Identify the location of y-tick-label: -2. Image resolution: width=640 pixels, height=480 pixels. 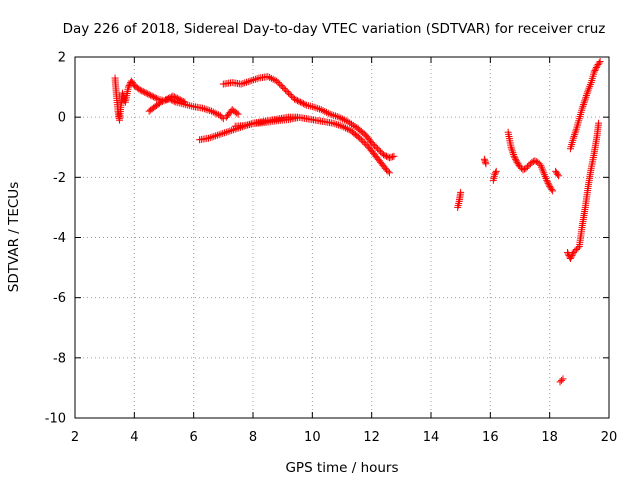
(59, 178).